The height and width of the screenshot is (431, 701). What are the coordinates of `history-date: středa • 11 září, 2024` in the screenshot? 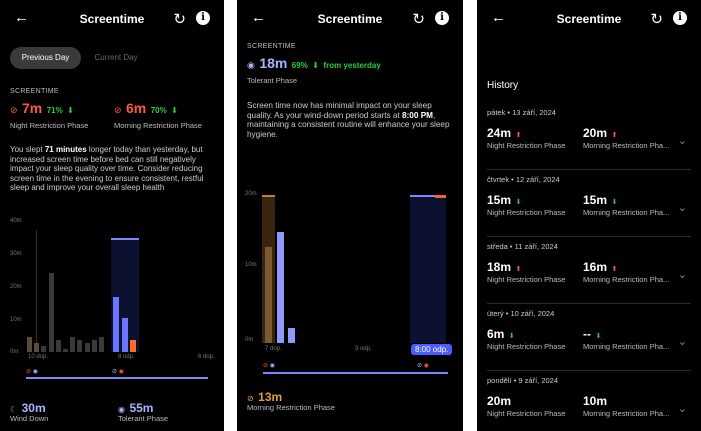 It's located at (522, 246).